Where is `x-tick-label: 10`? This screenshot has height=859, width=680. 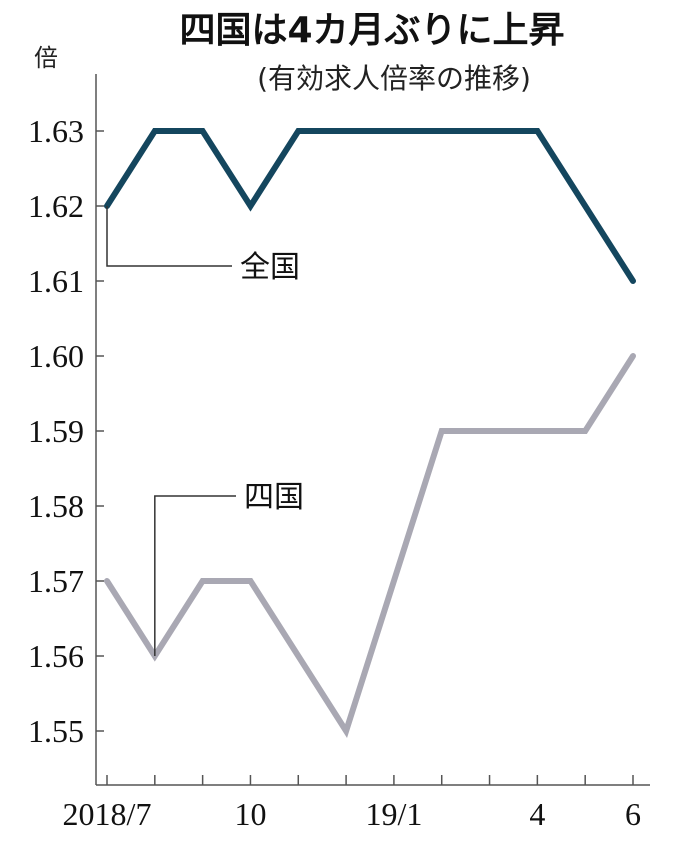
x-tick-label: 10 is located at coordinates (250, 814).